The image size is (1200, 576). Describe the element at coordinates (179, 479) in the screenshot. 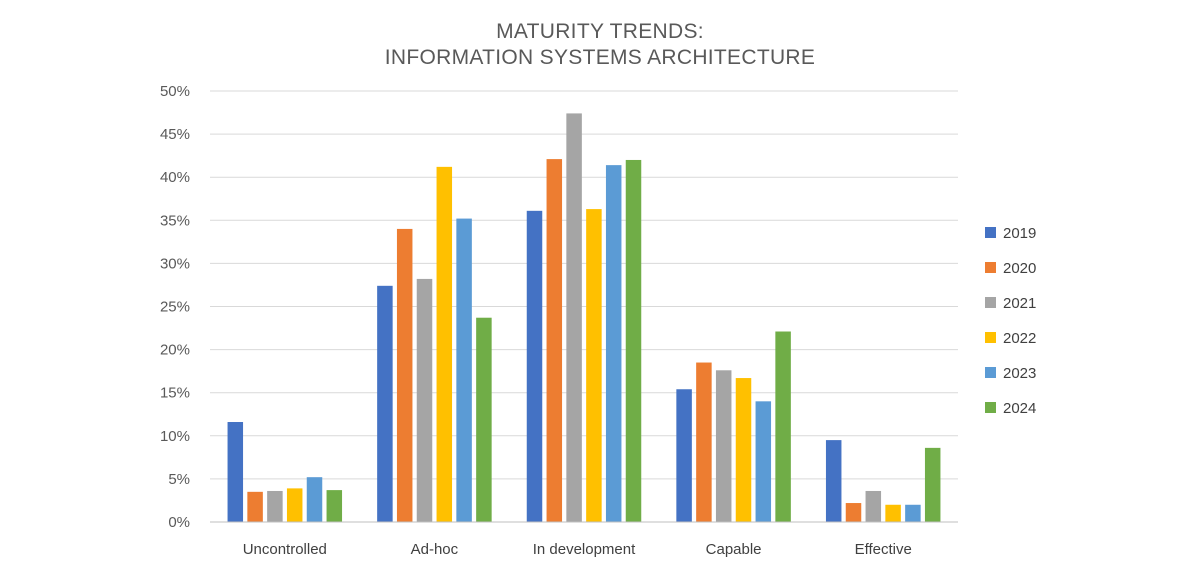

I see `y-tick-label: 5%` at that location.